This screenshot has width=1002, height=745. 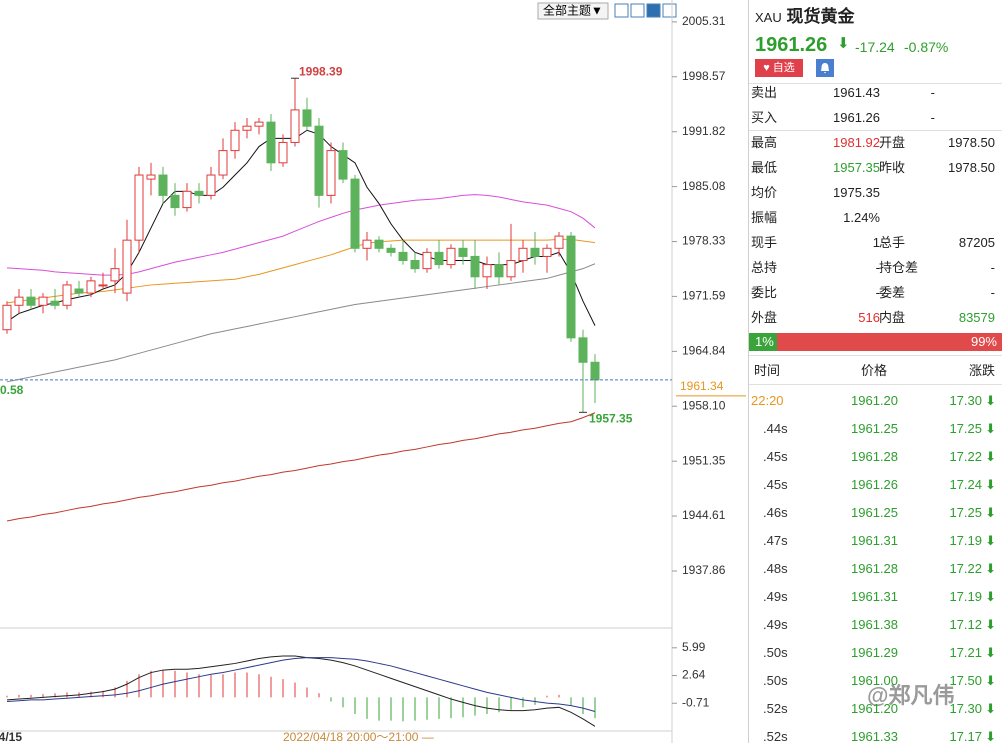 What do you see at coordinates (820, 16) in the screenshot?
I see `instrument-name: 现货黄金` at bounding box center [820, 16].